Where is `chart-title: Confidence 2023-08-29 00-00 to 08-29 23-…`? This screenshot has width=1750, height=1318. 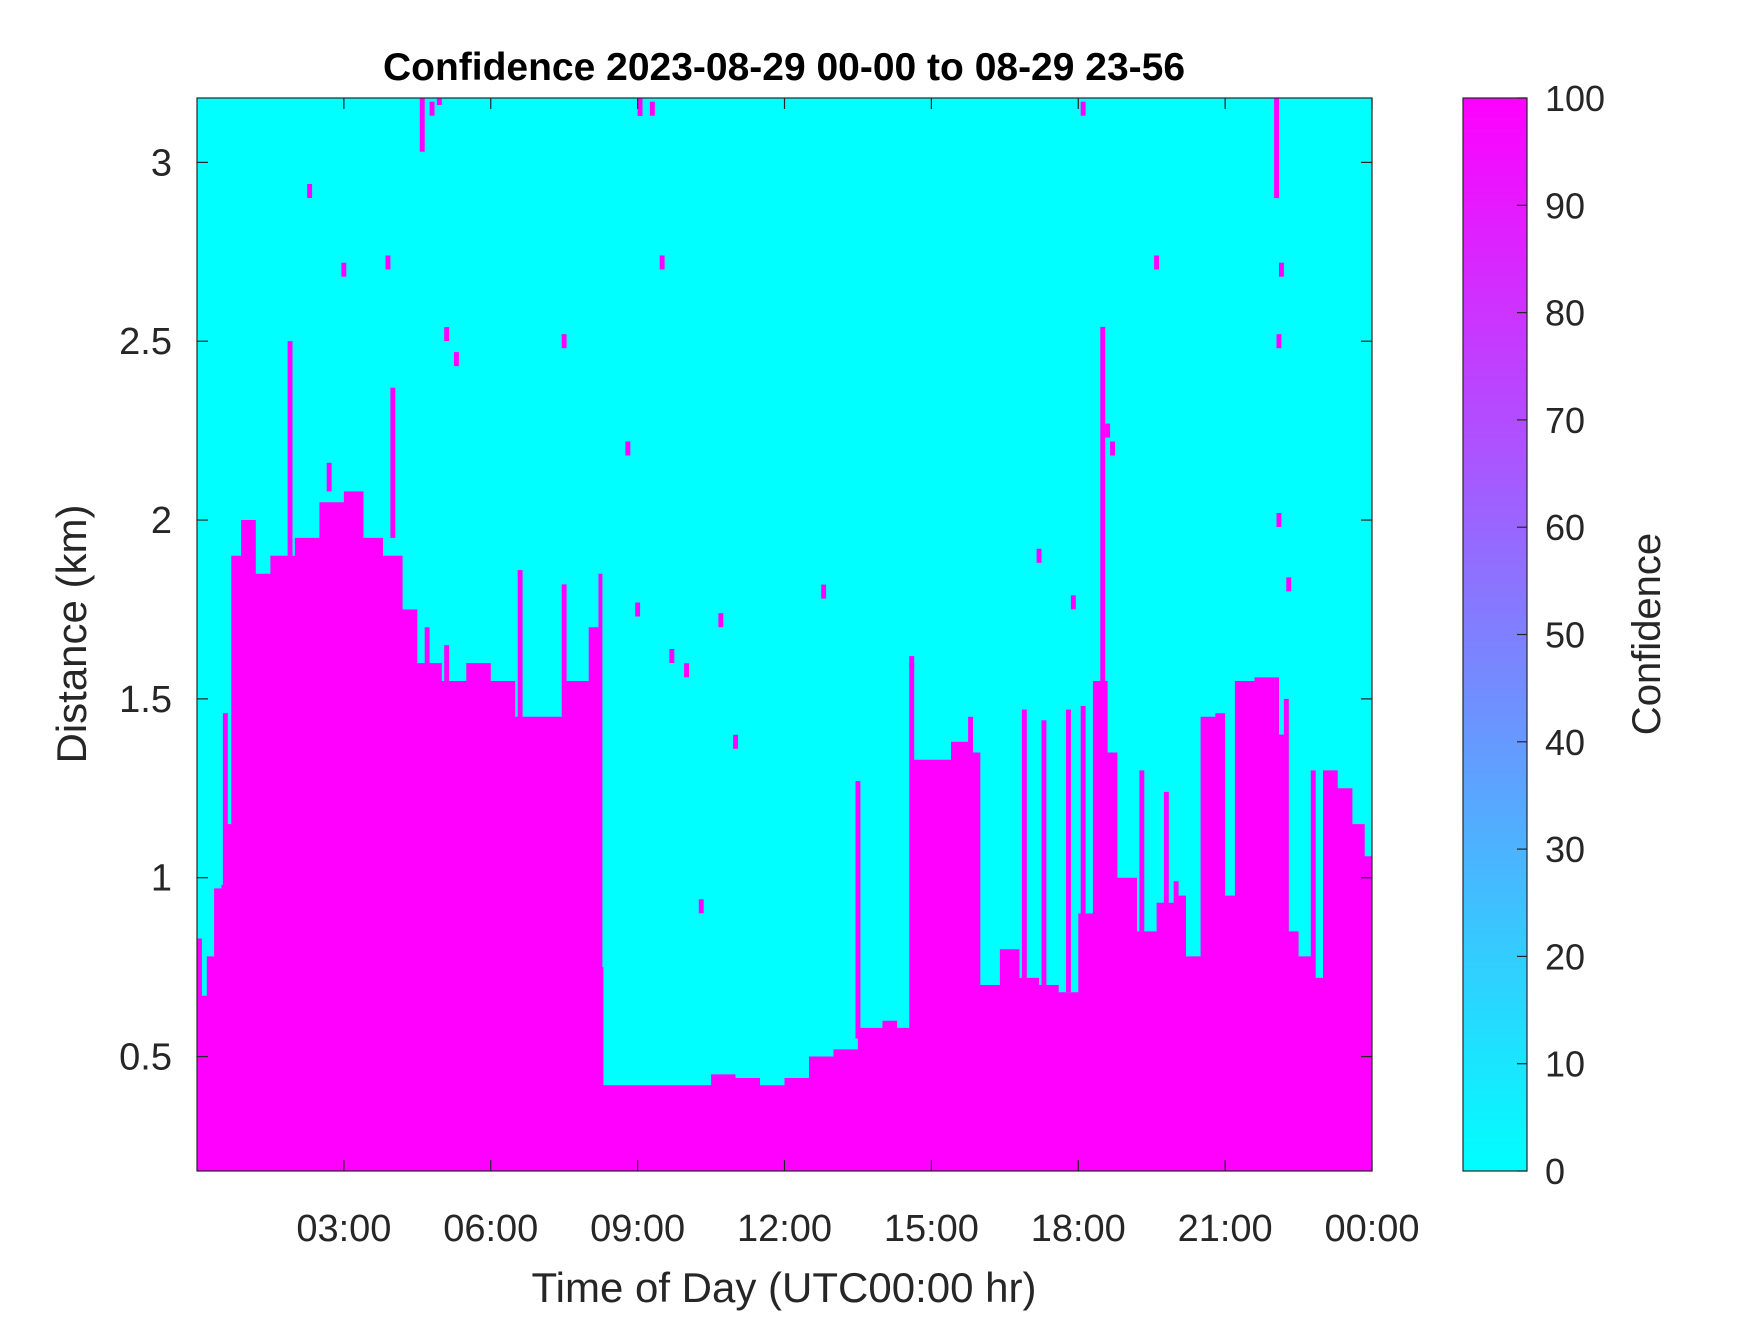 chart-title: Confidence 2023-08-29 00-00 to 08-29 23-… is located at coordinates (784, 67).